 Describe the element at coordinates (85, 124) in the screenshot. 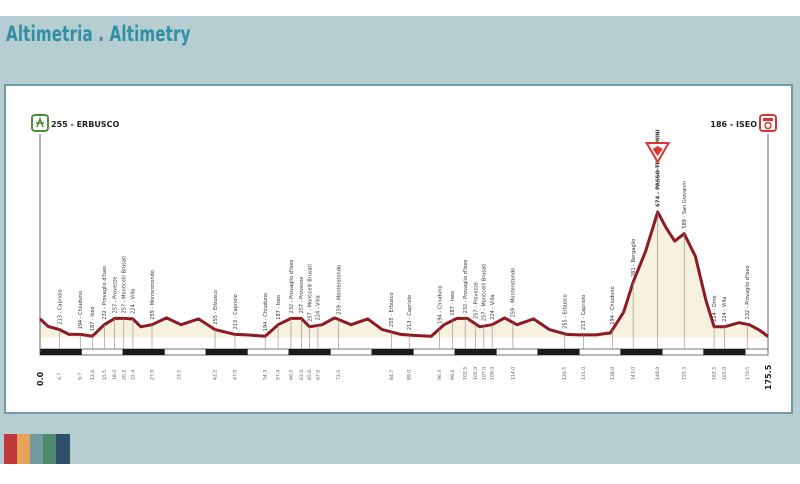

I see `start-label: 255 - ERBUSCO` at that location.